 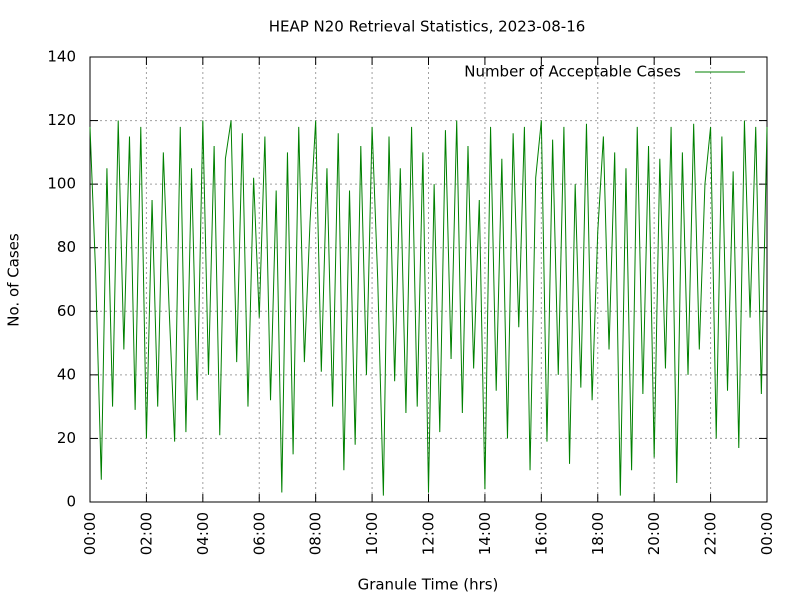 What do you see at coordinates (259, 533) in the screenshot?
I see `x-tick-label: 06:00` at bounding box center [259, 533].